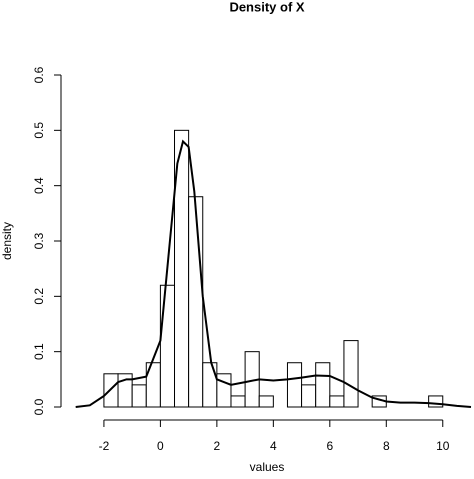  What do you see at coordinates (39, 74) in the screenshot?
I see `y-tick-label: 0.6` at bounding box center [39, 74].